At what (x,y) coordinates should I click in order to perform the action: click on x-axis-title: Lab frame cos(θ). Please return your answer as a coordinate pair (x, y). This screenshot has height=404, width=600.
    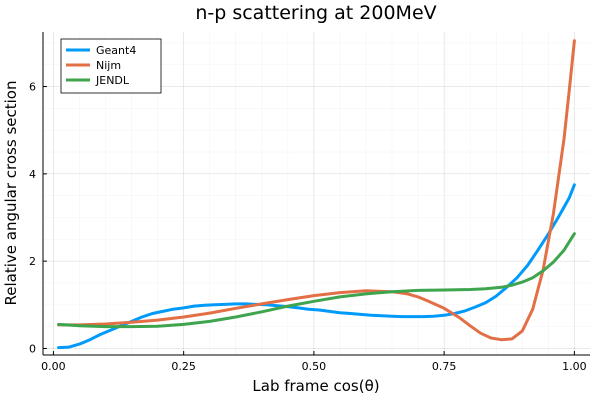
    Looking at the image, I should click on (315, 386).